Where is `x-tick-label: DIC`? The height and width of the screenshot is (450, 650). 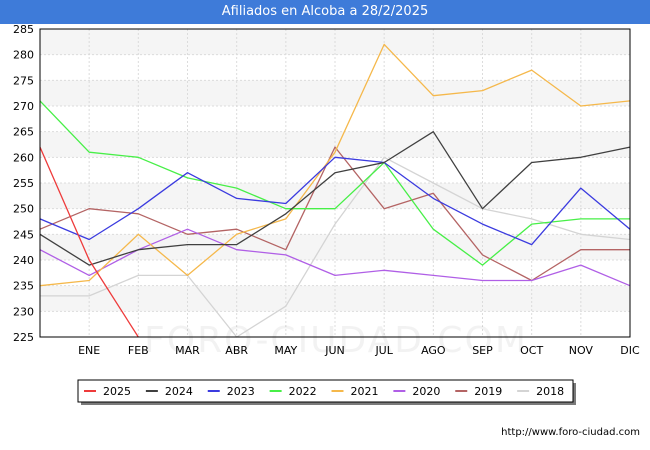 x-tick-label: DIC is located at coordinates (630, 350).